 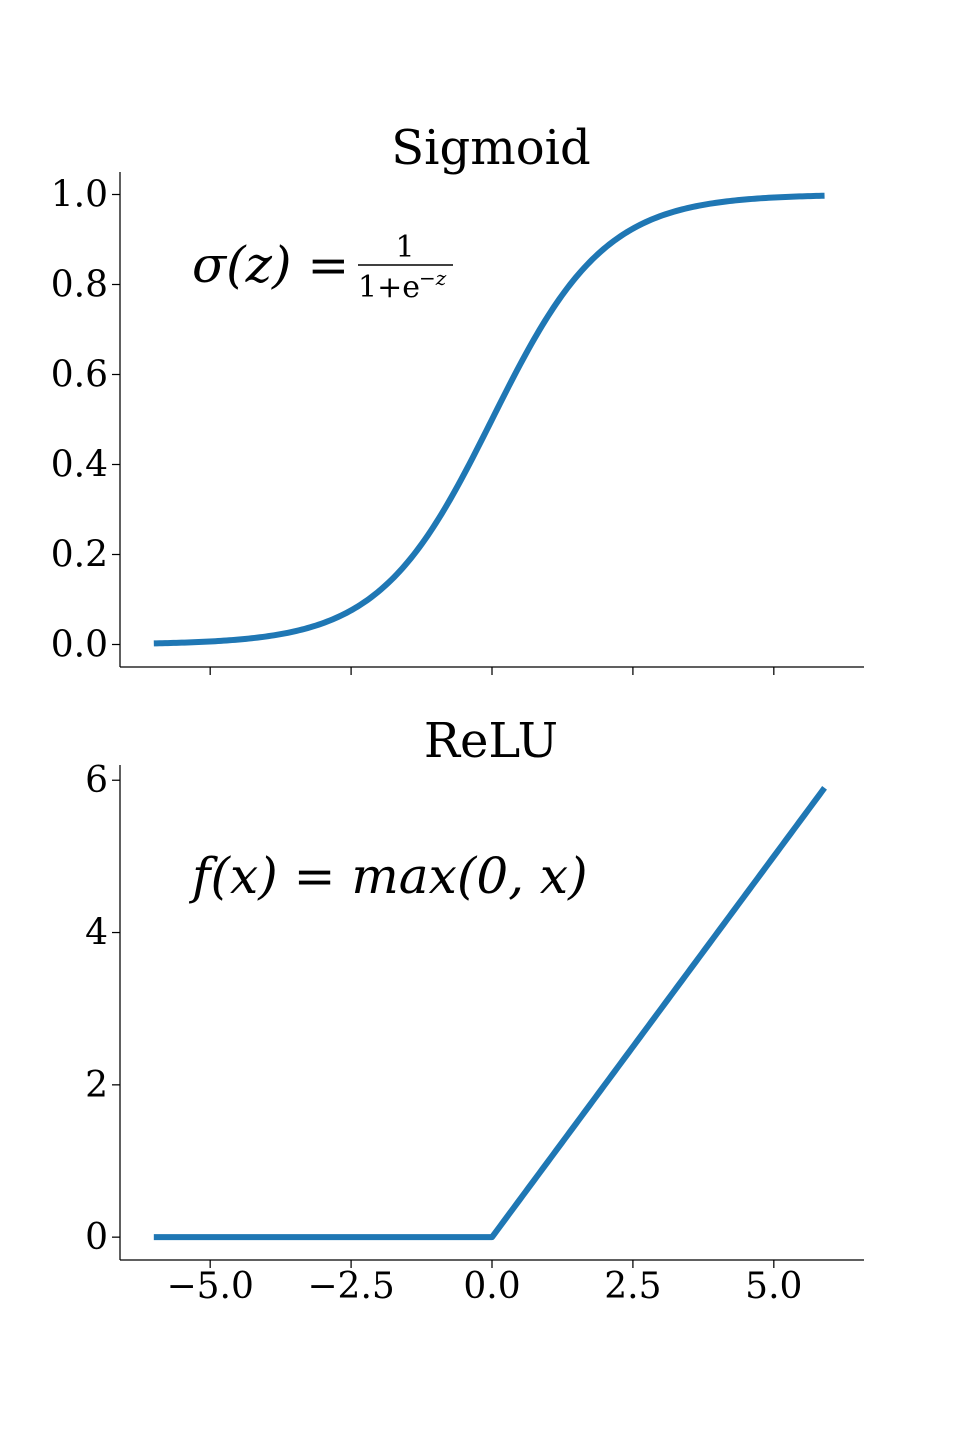 I want to click on relu-y-tick-label: 6, so click(x=96, y=780).